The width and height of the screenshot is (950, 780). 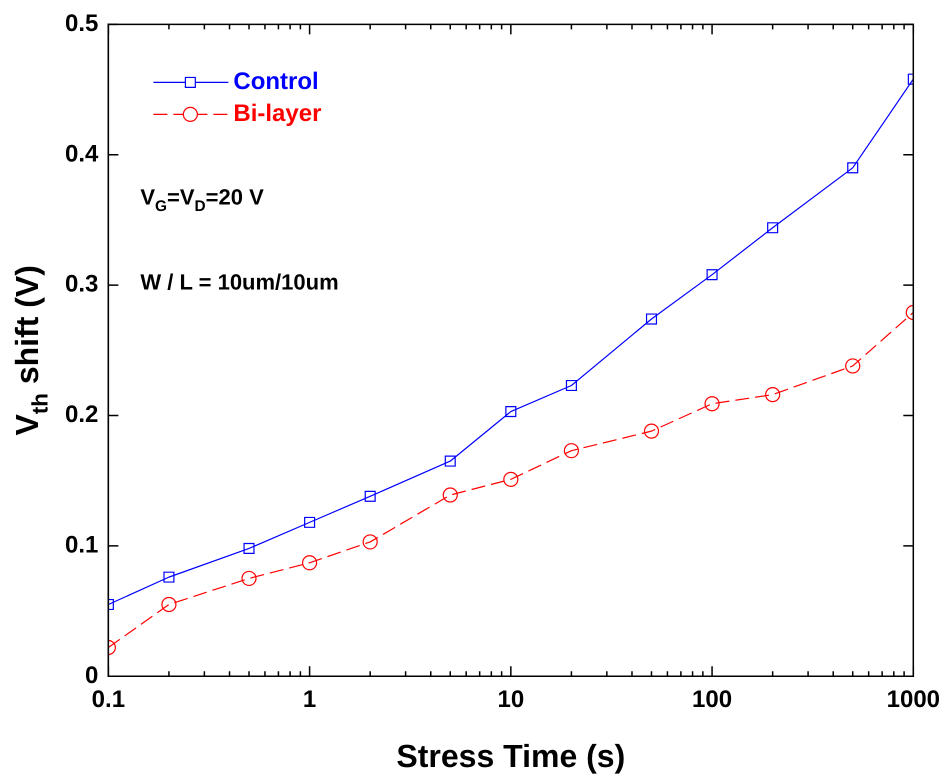 What do you see at coordinates (511, 756) in the screenshot?
I see `x-axis-title: Stress Time (s)` at bounding box center [511, 756].